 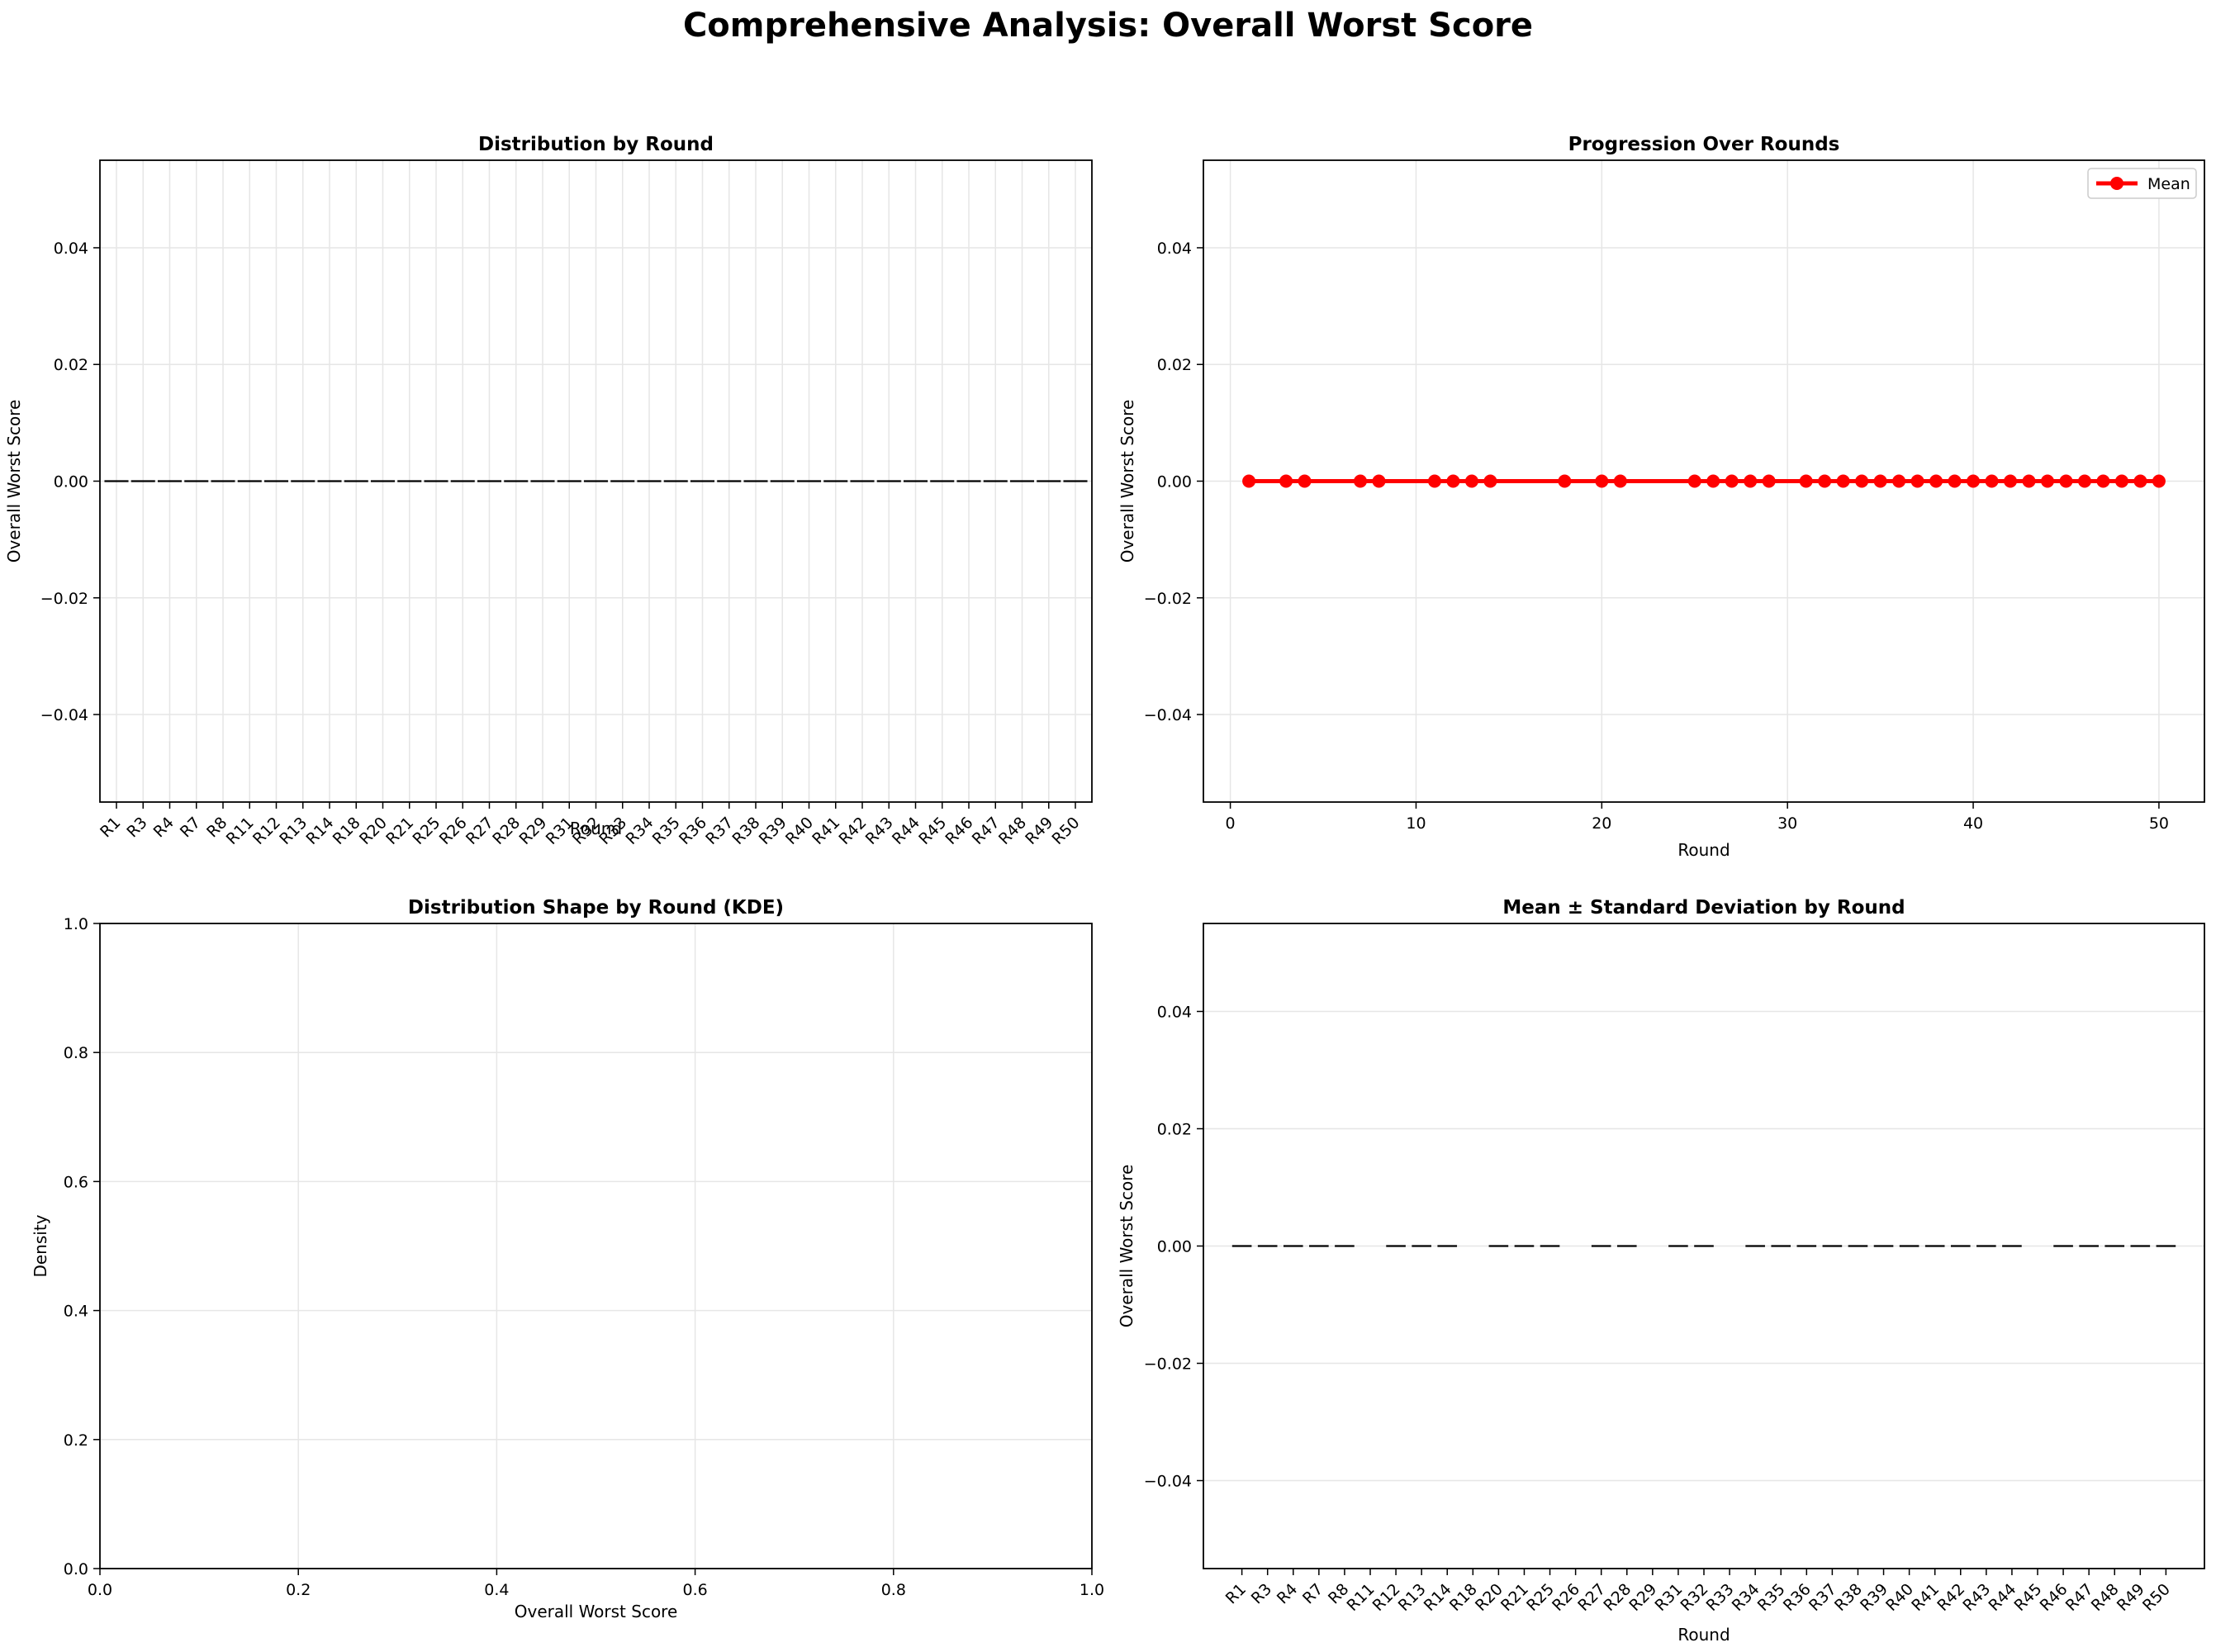 What do you see at coordinates (480, 831) in the screenshot?
I see `x-tick-label: R27` at bounding box center [480, 831].